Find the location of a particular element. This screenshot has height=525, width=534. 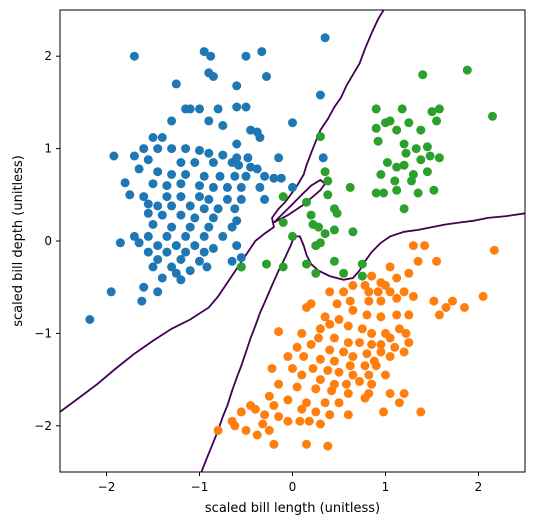

x-tick-label: −2 is located at coordinates (107, 487).